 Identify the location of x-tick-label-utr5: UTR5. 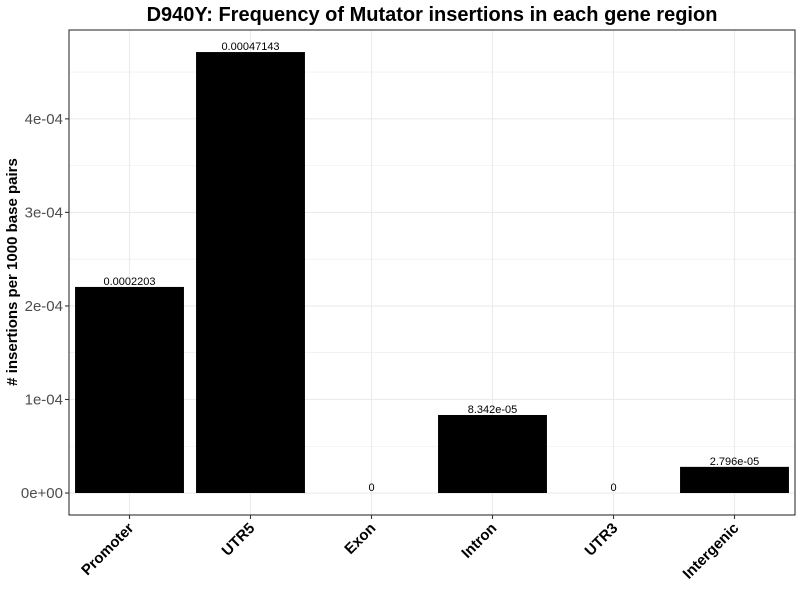
(239, 540).